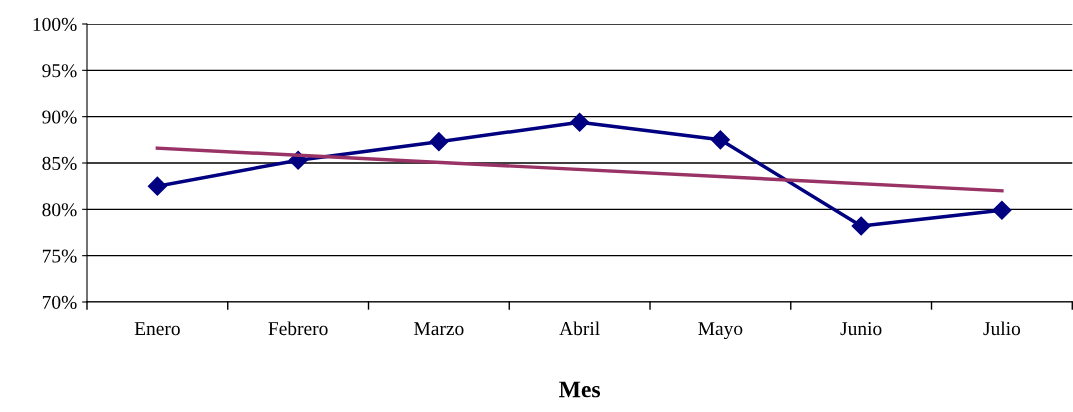  What do you see at coordinates (439, 329) in the screenshot?
I see `x-tick-label: Marzo` at bounding box center [439, 329].